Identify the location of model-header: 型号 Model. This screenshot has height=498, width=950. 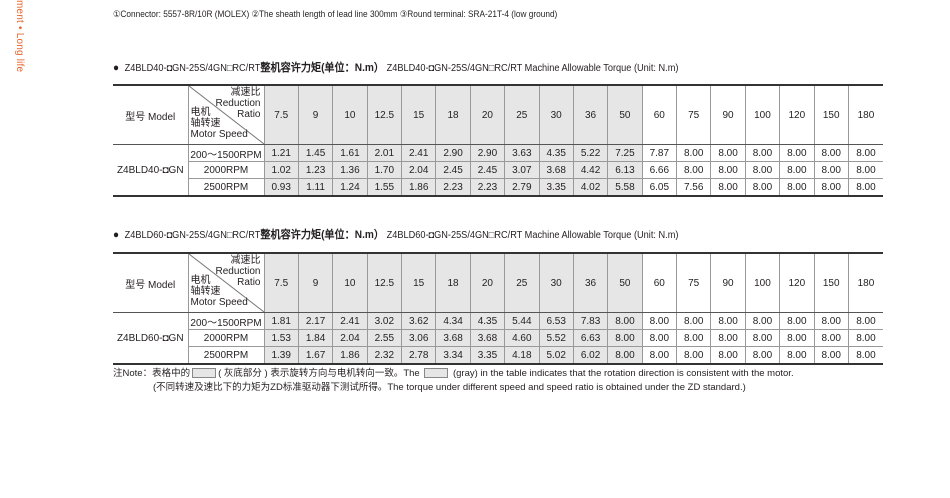
(151, 114).